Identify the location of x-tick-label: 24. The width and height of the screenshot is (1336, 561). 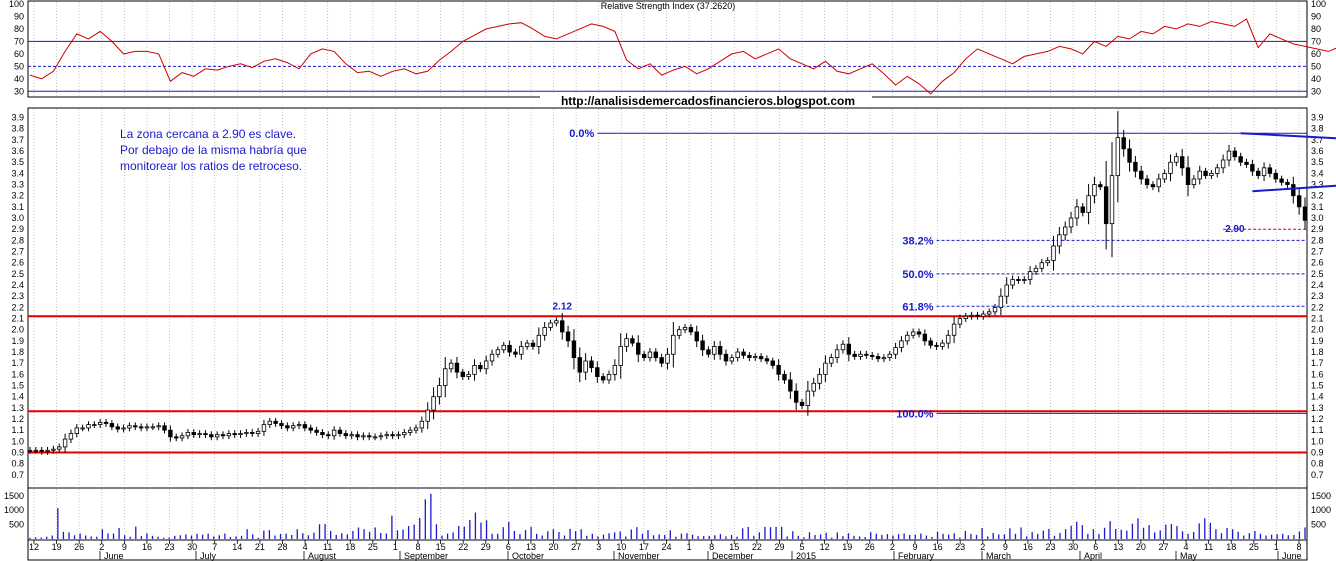
(666, 547).